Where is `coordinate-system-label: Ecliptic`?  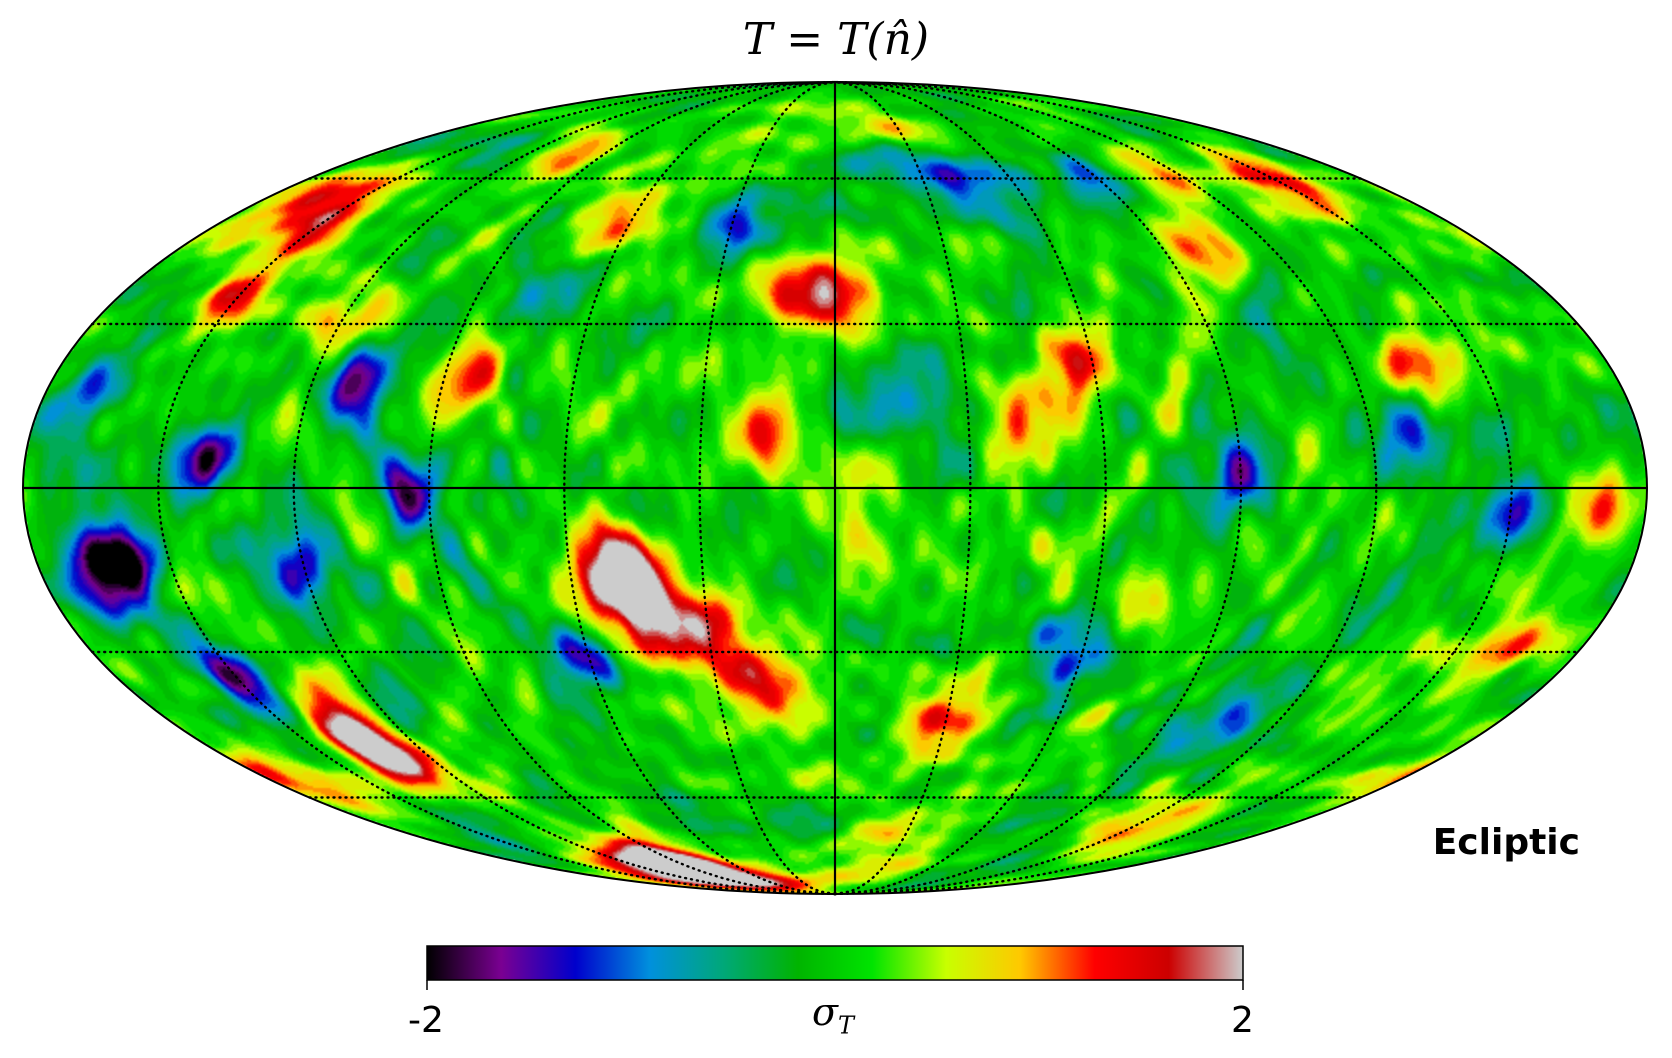 coordinate-system-label: Ecliptic is located at coordinates (1506, 842).